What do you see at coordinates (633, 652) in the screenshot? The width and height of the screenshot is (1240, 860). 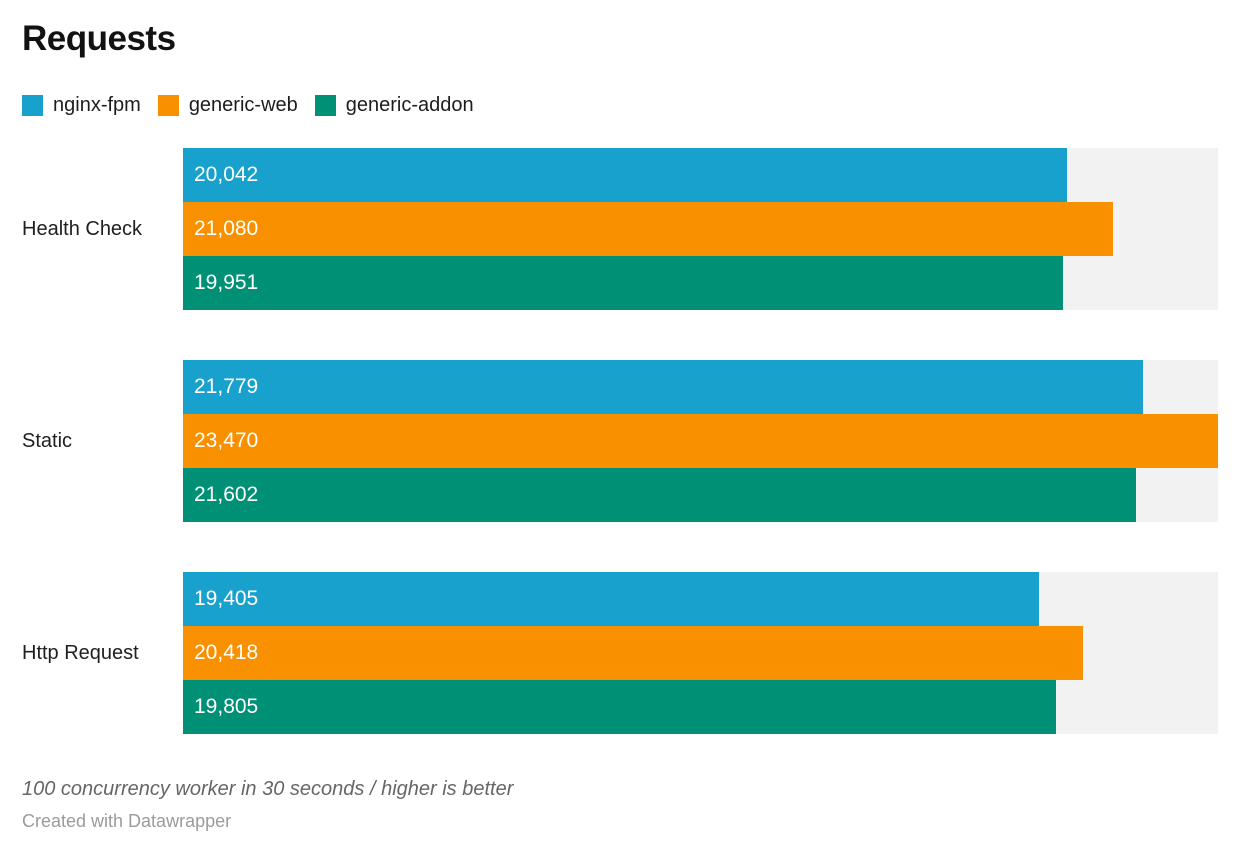 I see `bar-generic-web: 20,418` at bounding box center [633, 652].